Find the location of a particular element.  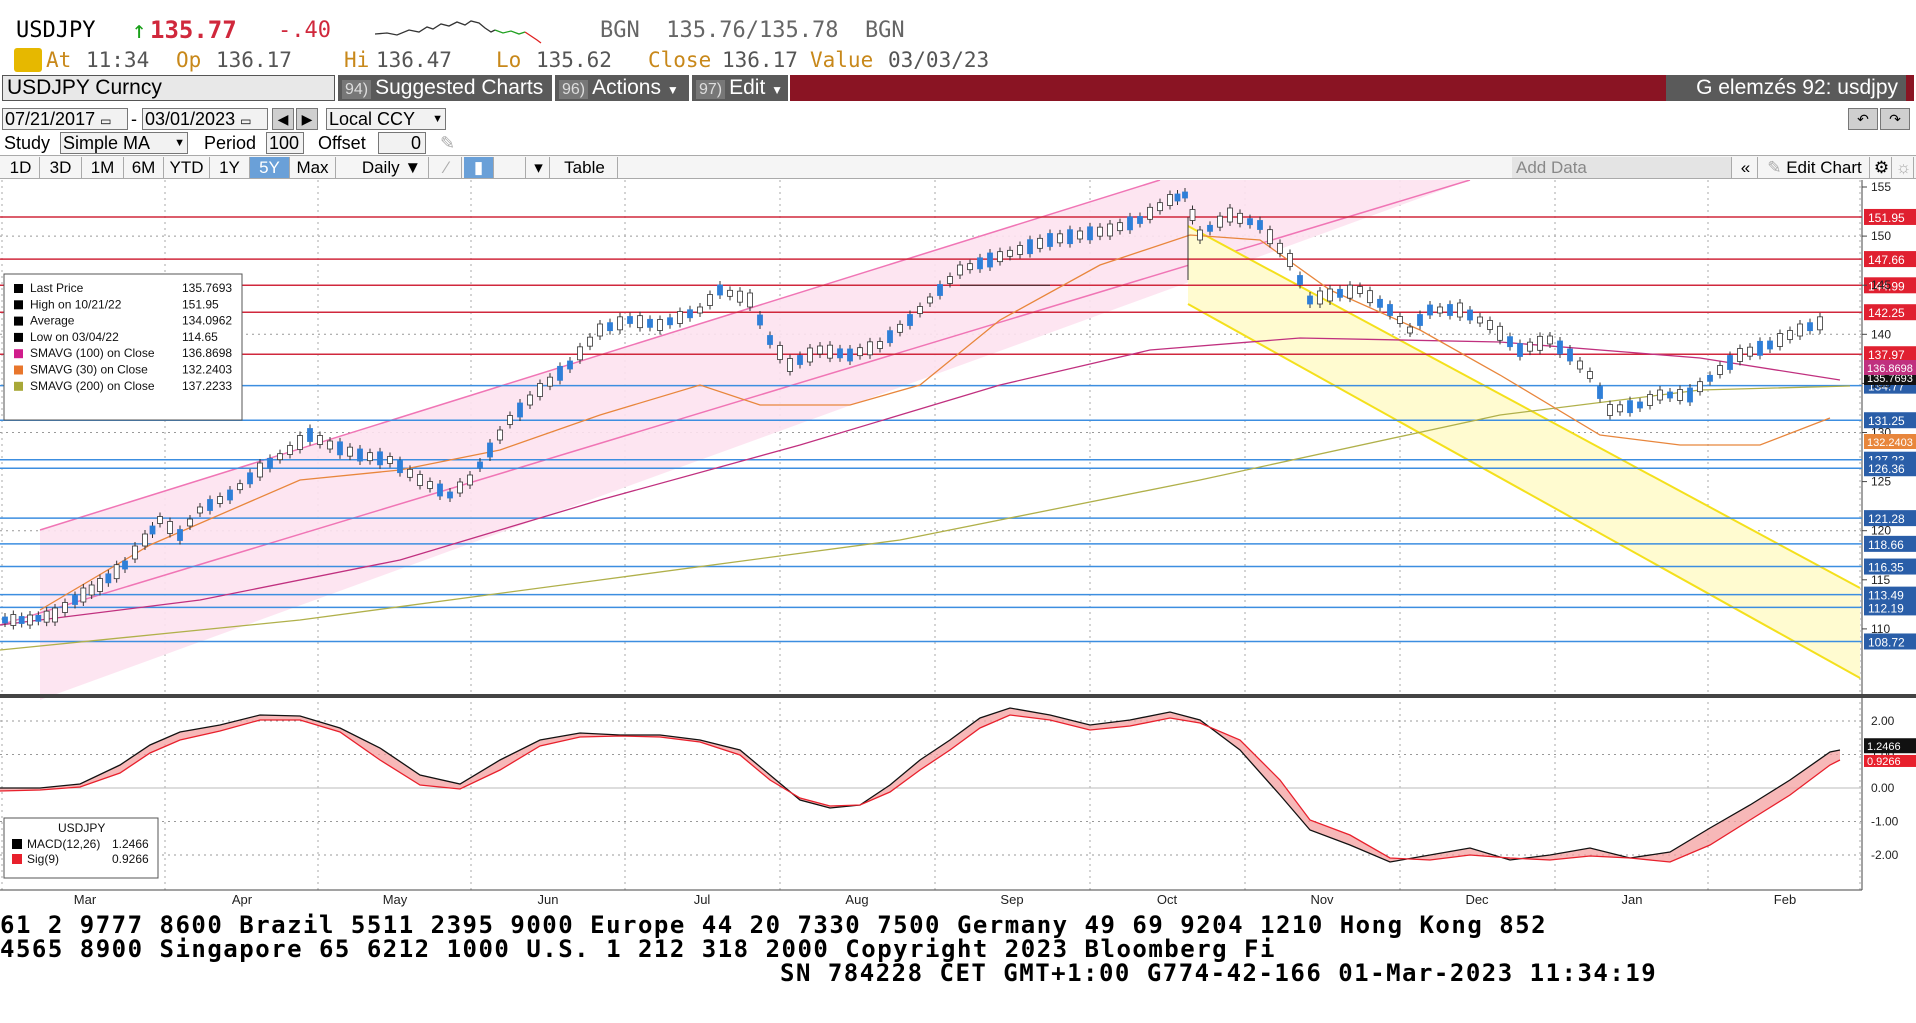

end-date-value: 03/01/2023 is located at coordinates (190, 119).